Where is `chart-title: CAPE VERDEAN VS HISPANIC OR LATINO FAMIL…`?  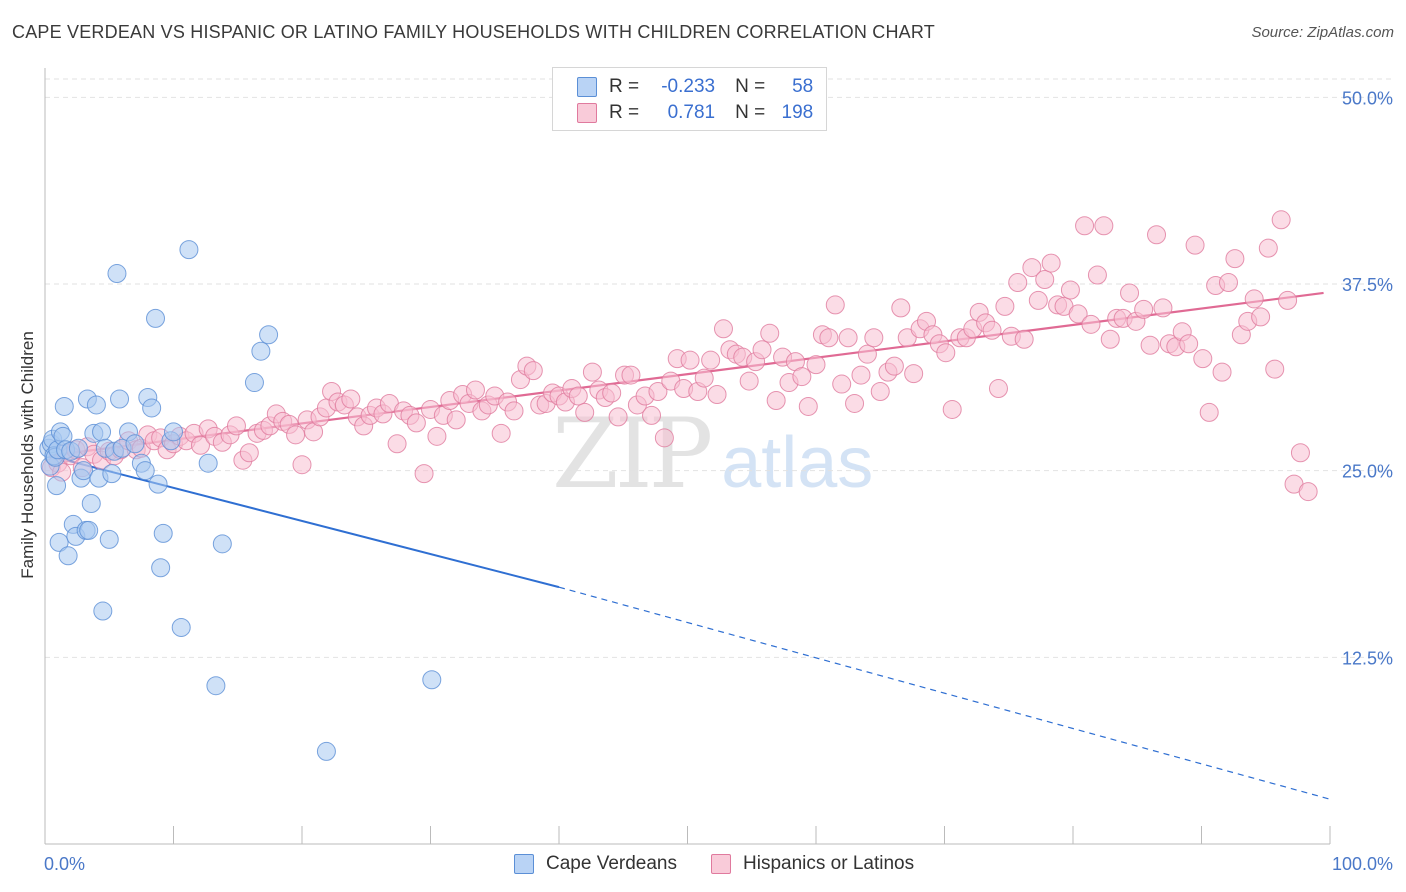 chart-title: CAPE VERDEAN VS HISPANIC OR LATINO FAMIL… is located at coordinates (473, 32).